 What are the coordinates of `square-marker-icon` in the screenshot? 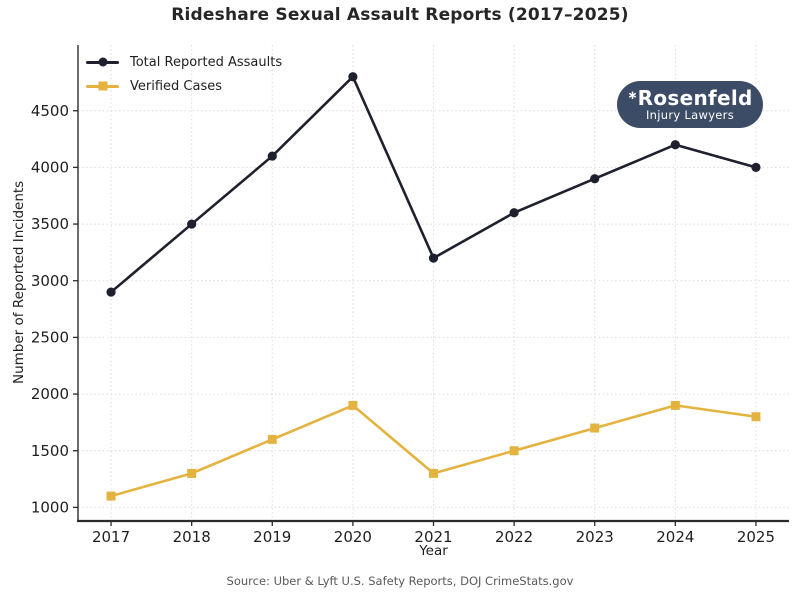 It's located at (102, 86).